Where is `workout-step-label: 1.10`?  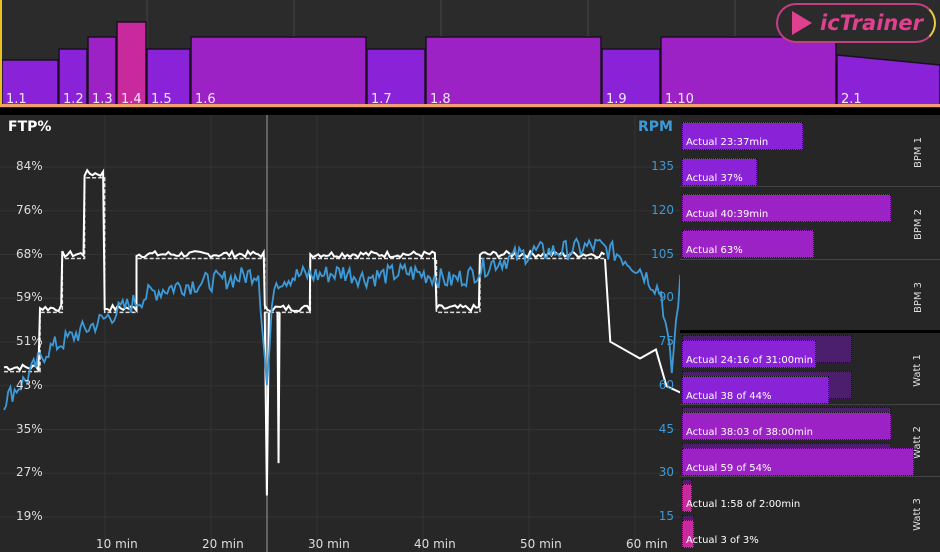
workout-step-label: 1.10 is located at coordinates (679, 99).